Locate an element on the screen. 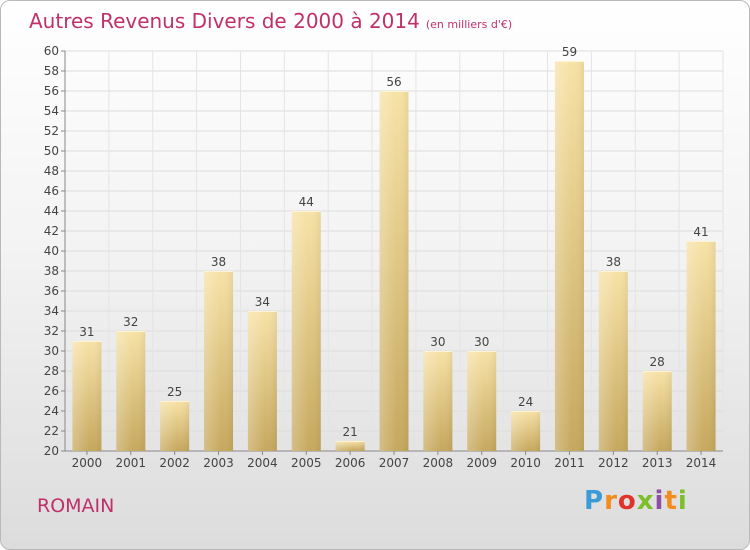 The image size is (750, 550). y-tick-label: 36 is located at coordinates (51, 291).